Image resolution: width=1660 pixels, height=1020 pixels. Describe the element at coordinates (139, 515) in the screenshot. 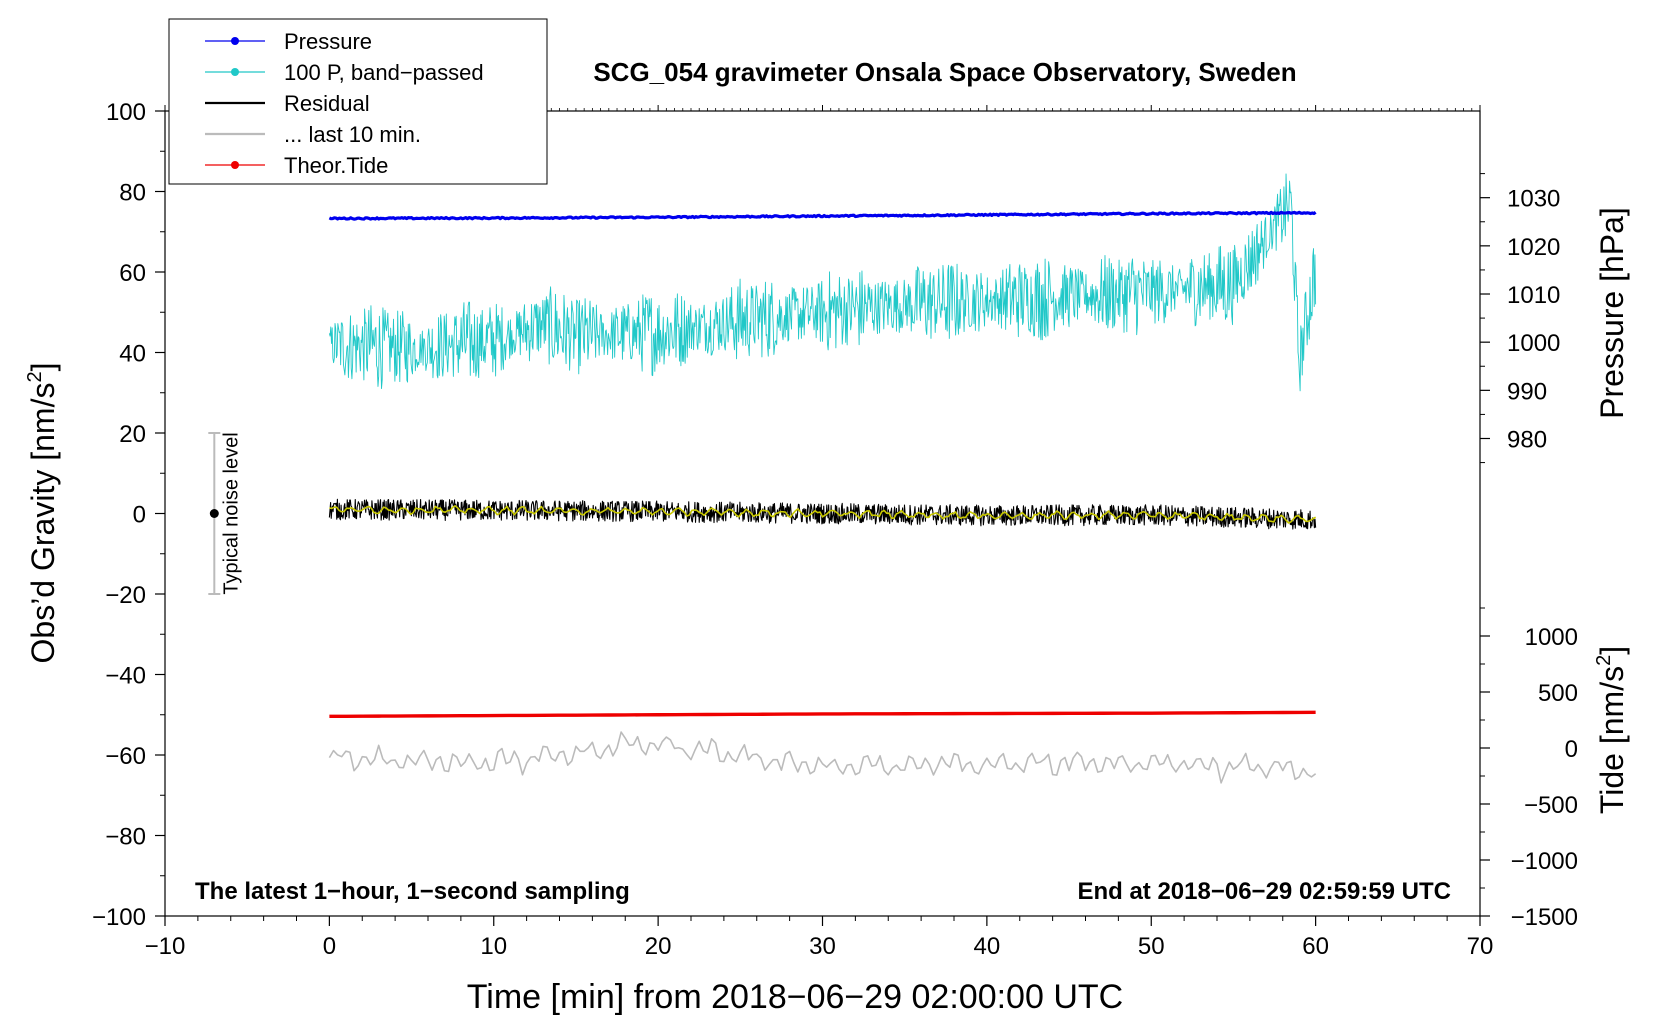

I see `y-tick-label: 0` at that location.